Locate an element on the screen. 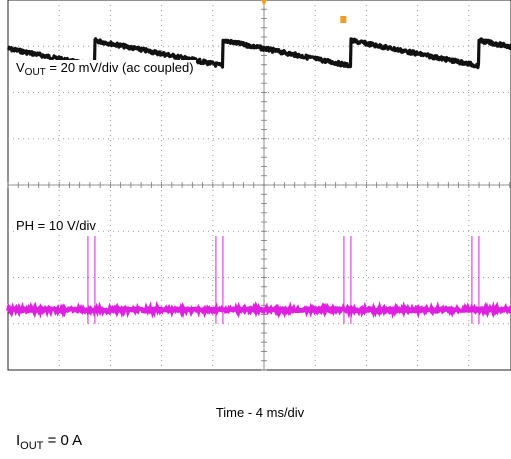  ph-label: PH = 10 V/div is located at coordinates (56, 225).